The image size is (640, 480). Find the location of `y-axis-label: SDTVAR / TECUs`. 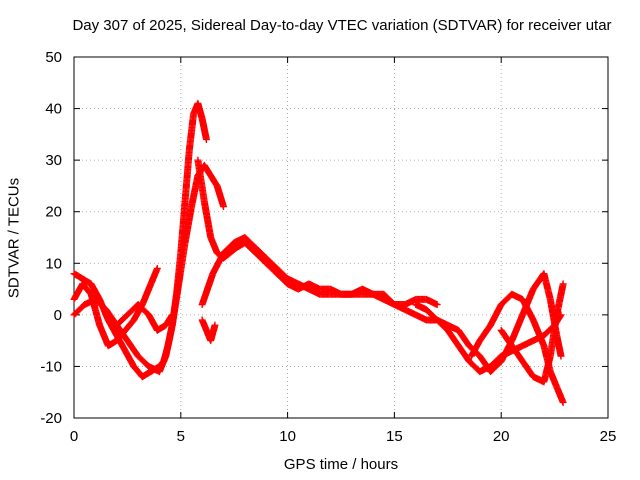

y-axis-label: SDTVAR / TECUs is located at coordinates (14, 238).